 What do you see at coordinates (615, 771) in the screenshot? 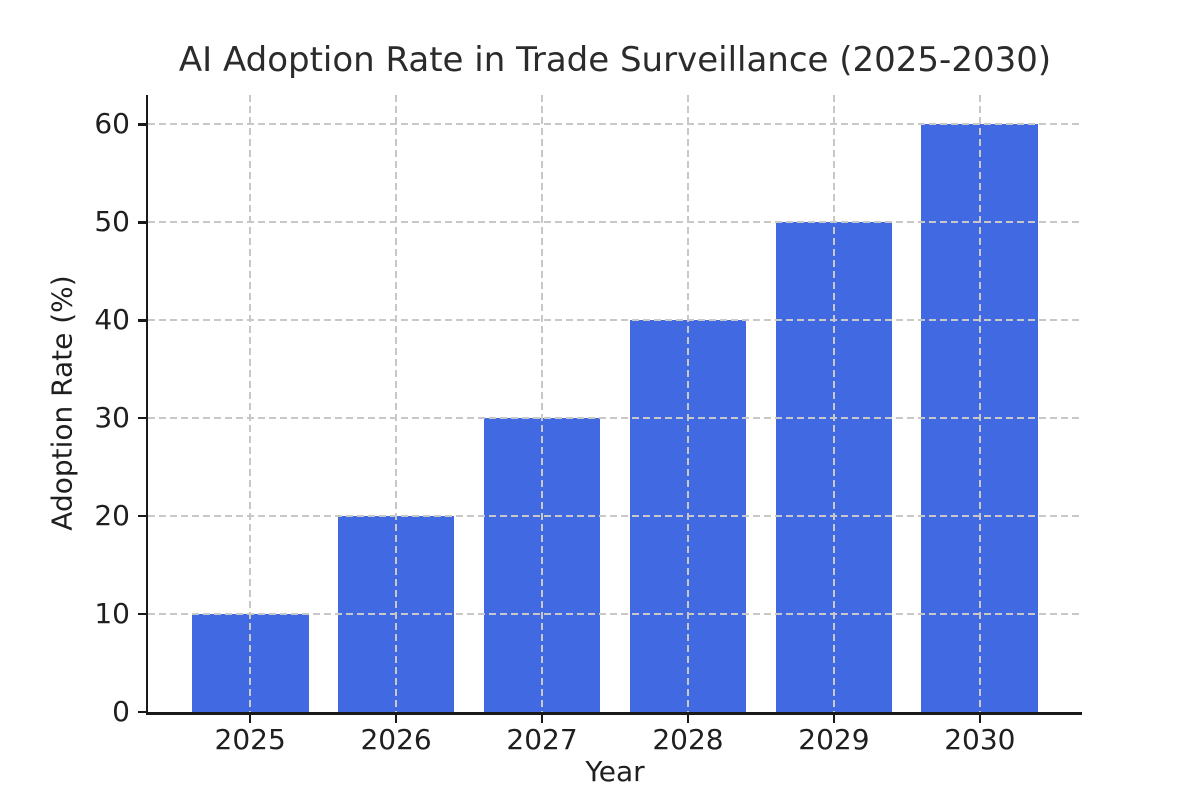
I see `x-axis-label: Year` at bounding box center [615, 771].